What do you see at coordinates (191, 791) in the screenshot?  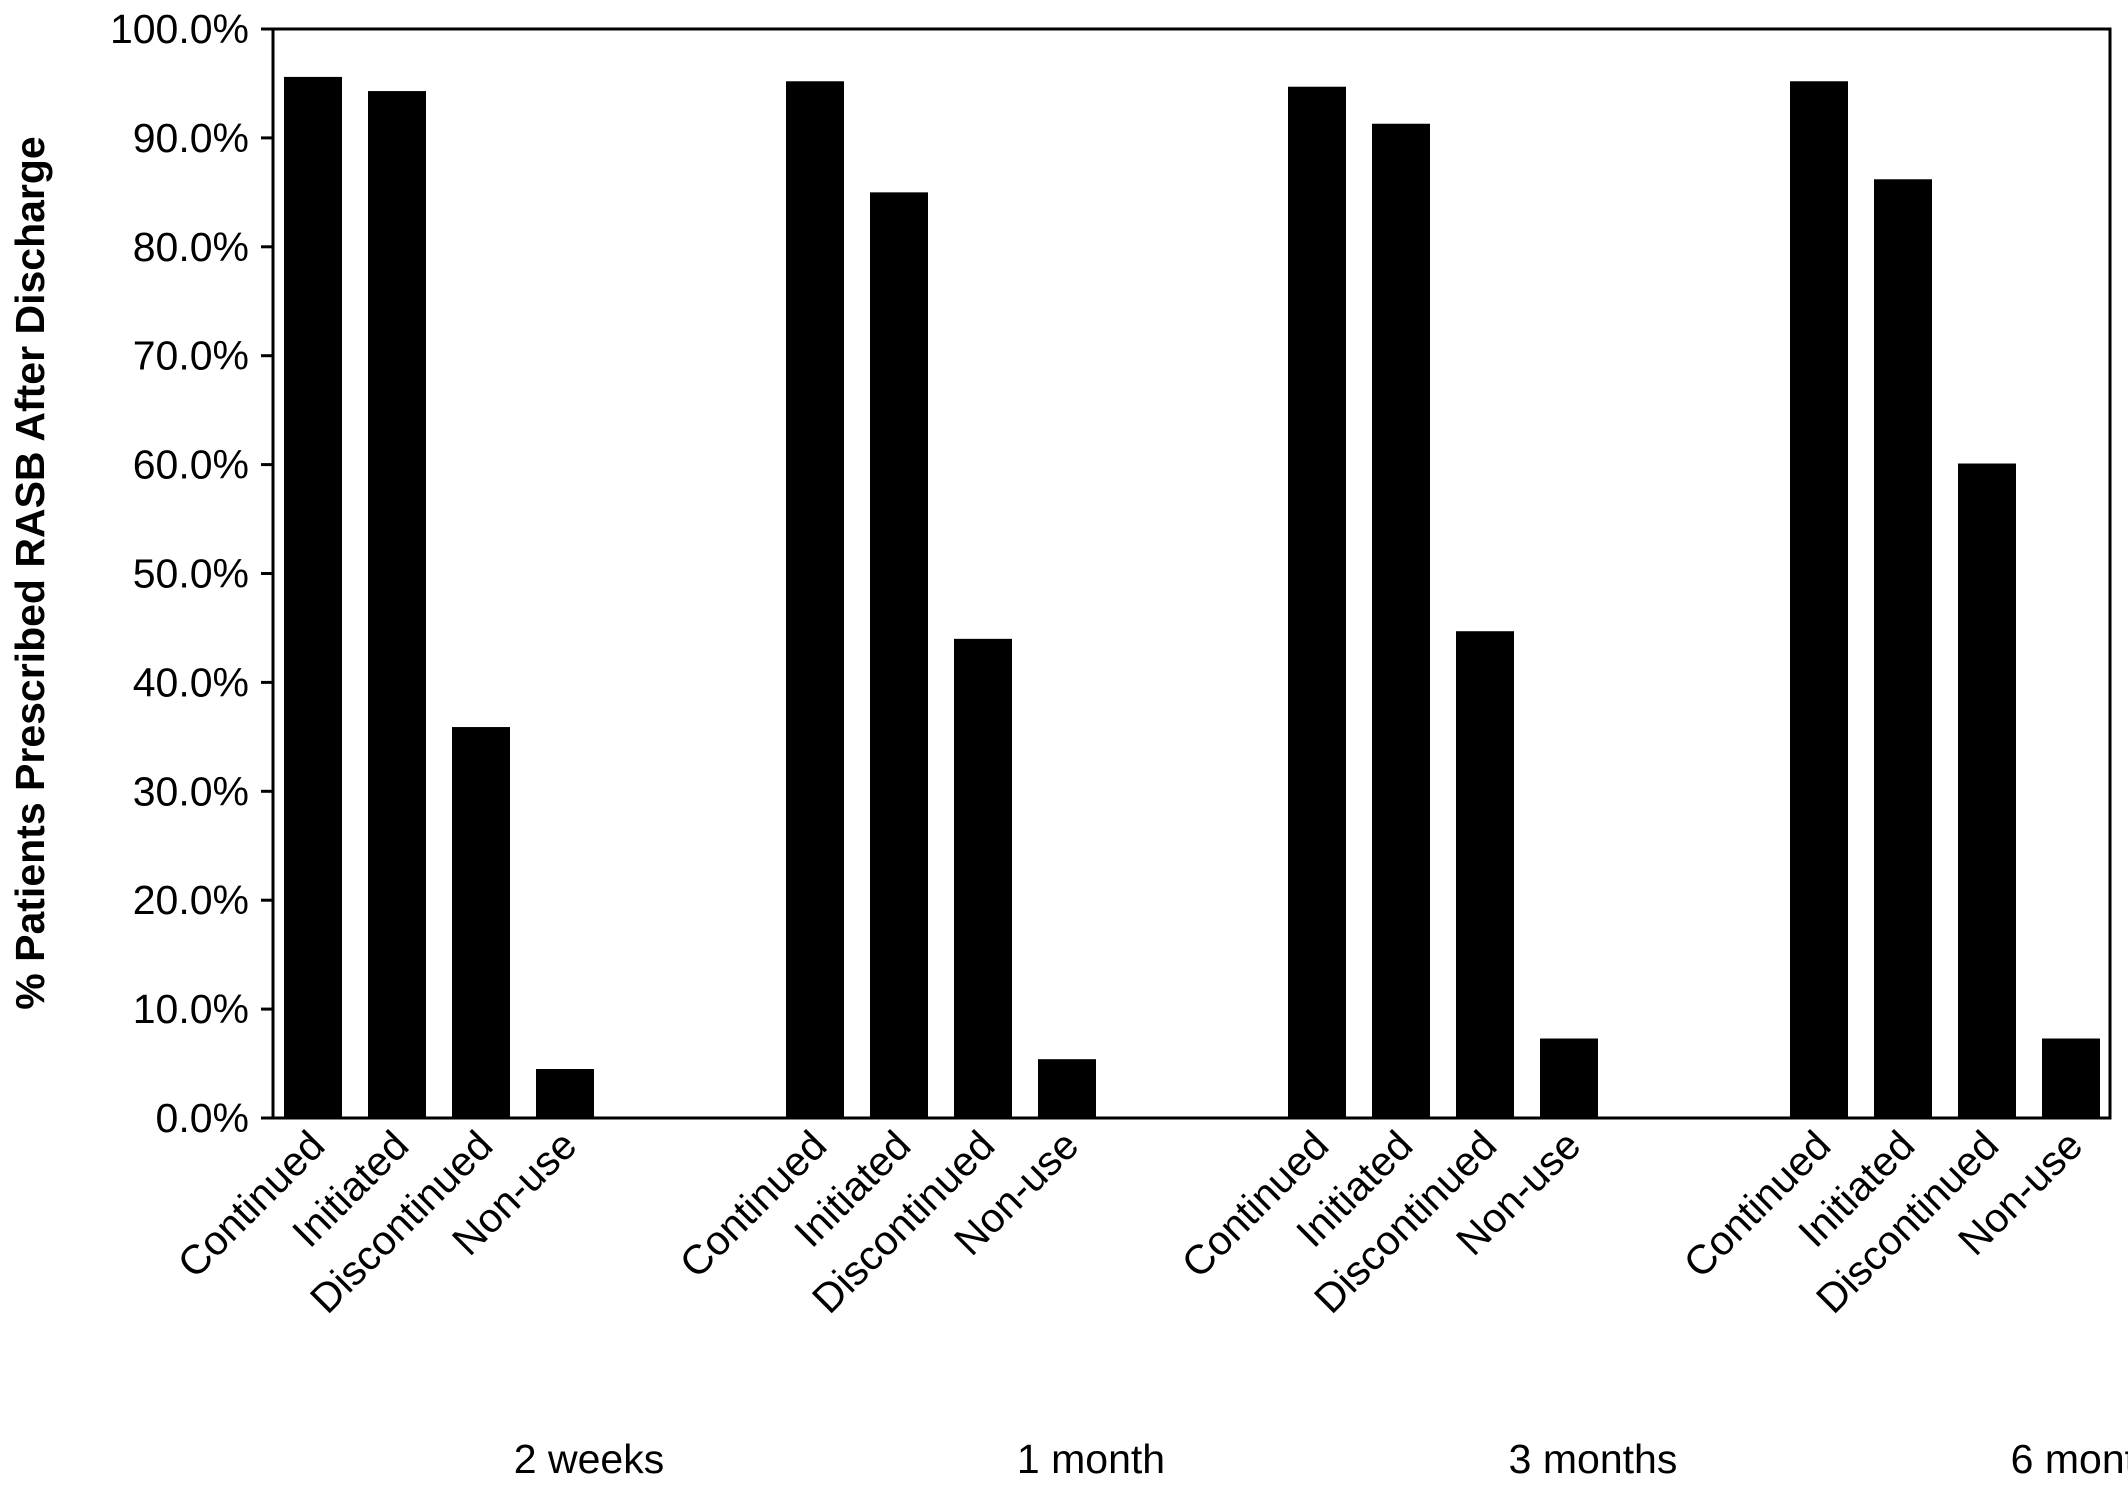 I see `y-tick-label: 30.0%` at bounding box center [191, 791].